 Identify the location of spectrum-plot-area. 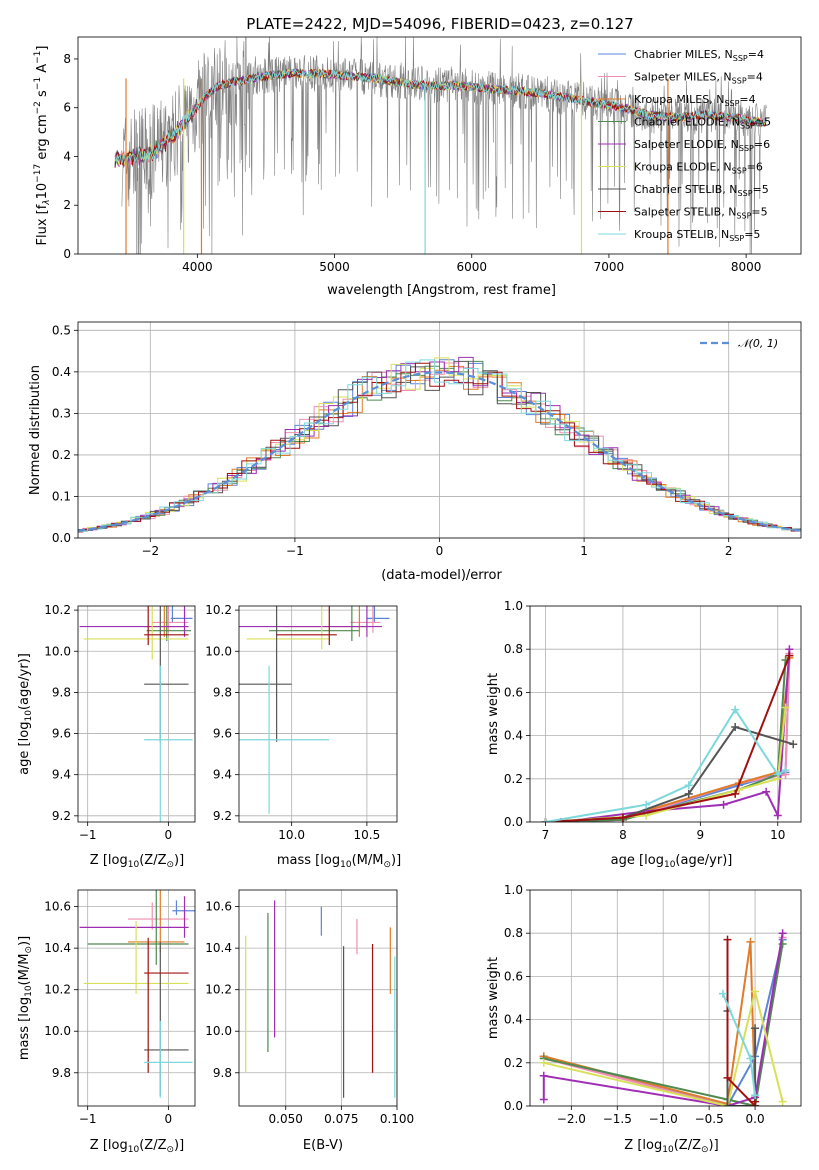
(440, 145).